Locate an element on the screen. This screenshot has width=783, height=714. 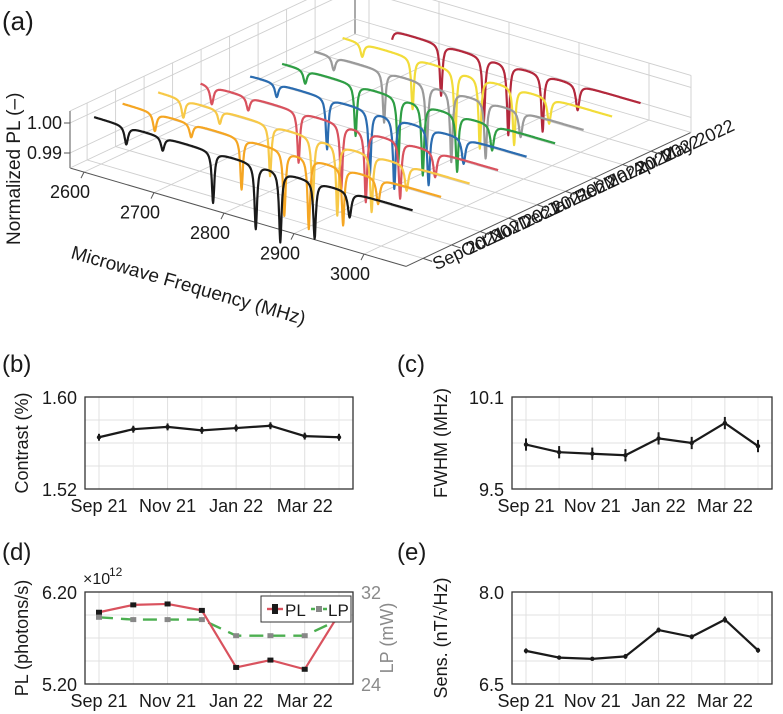
legend-lp-marker is located at coordinates (319, 609).